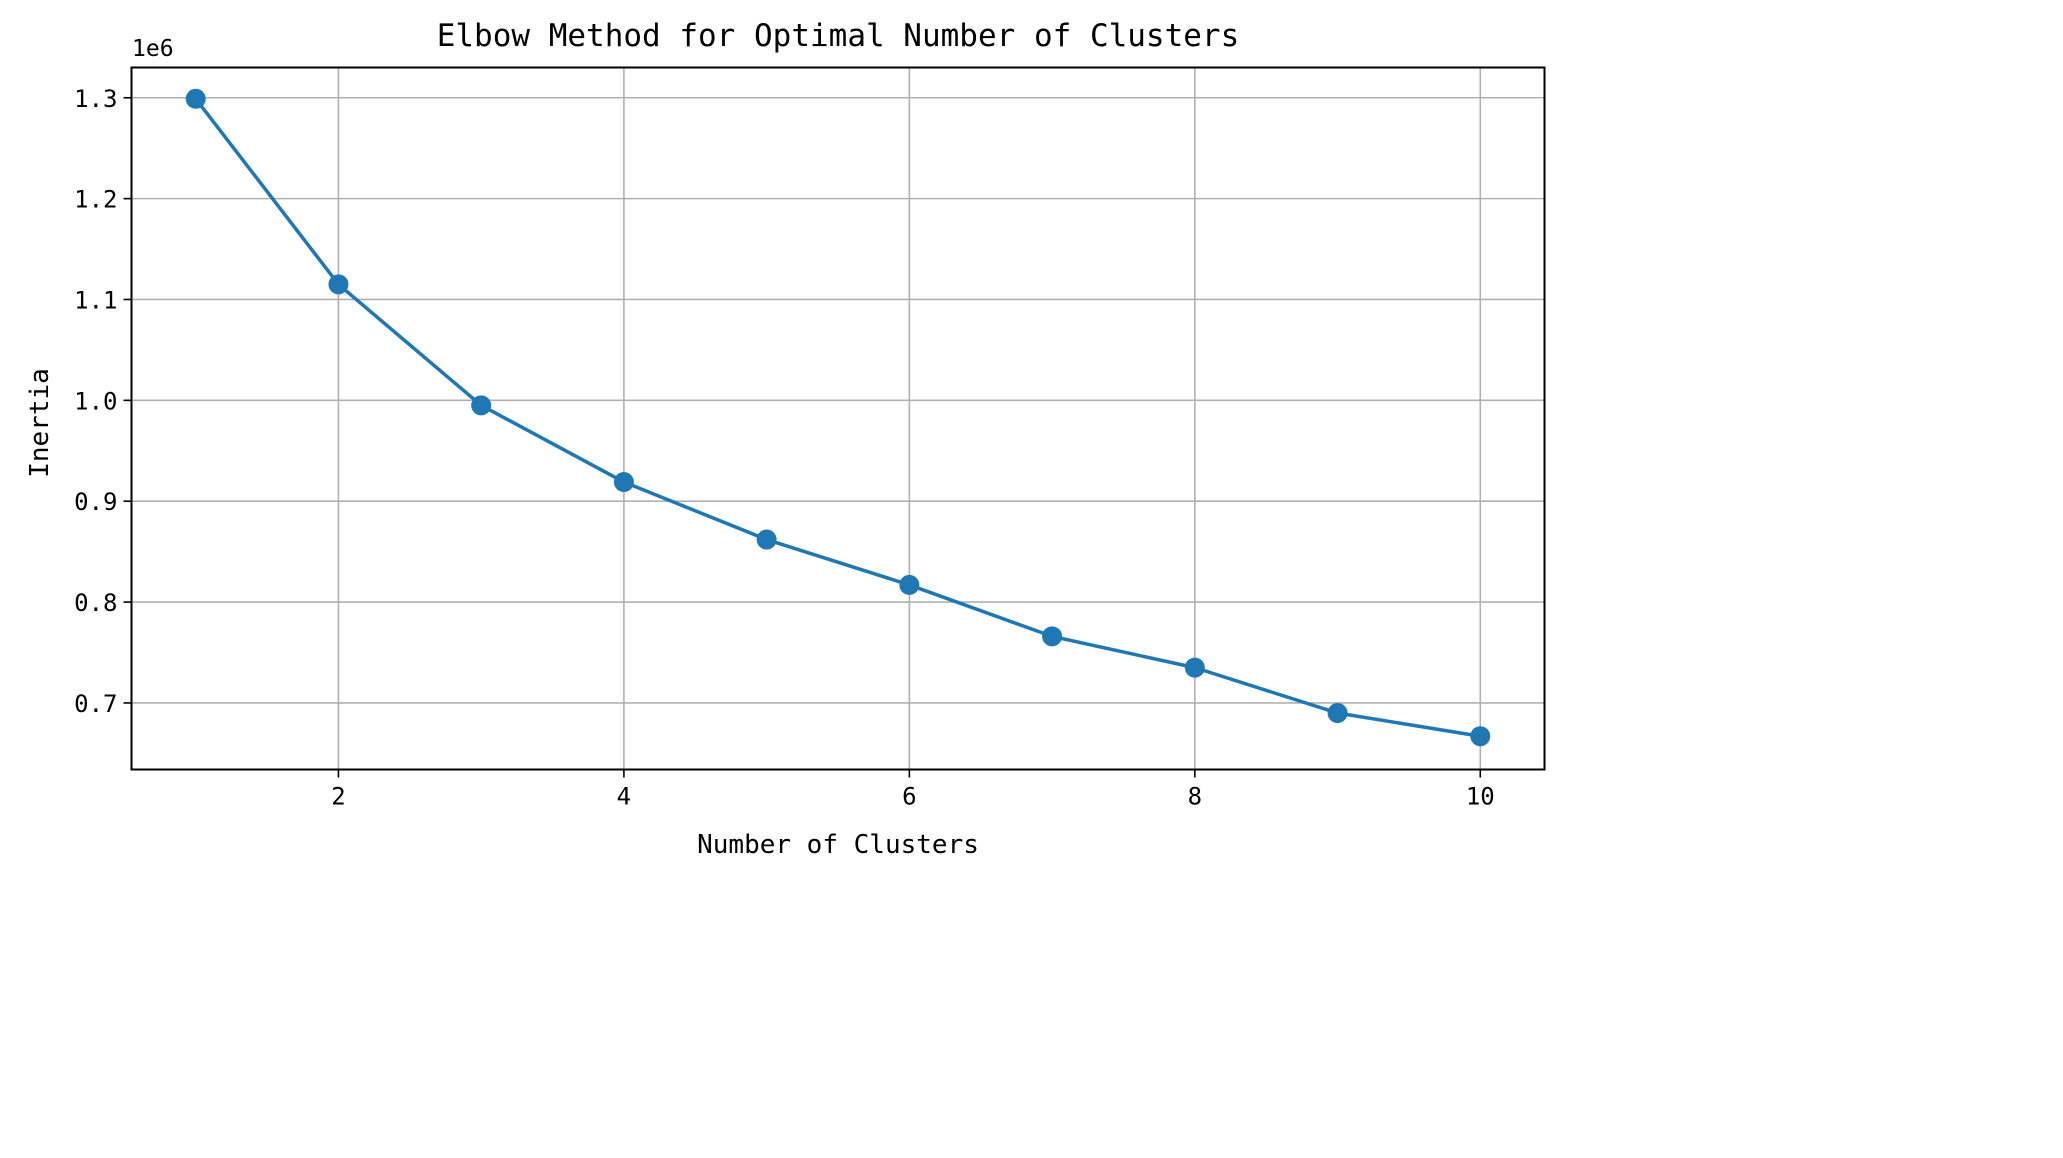  What do you see at coordinates (909, 797) in the screenshot?
I see `x-tick-label: 6` at bounding box center [909, 797].